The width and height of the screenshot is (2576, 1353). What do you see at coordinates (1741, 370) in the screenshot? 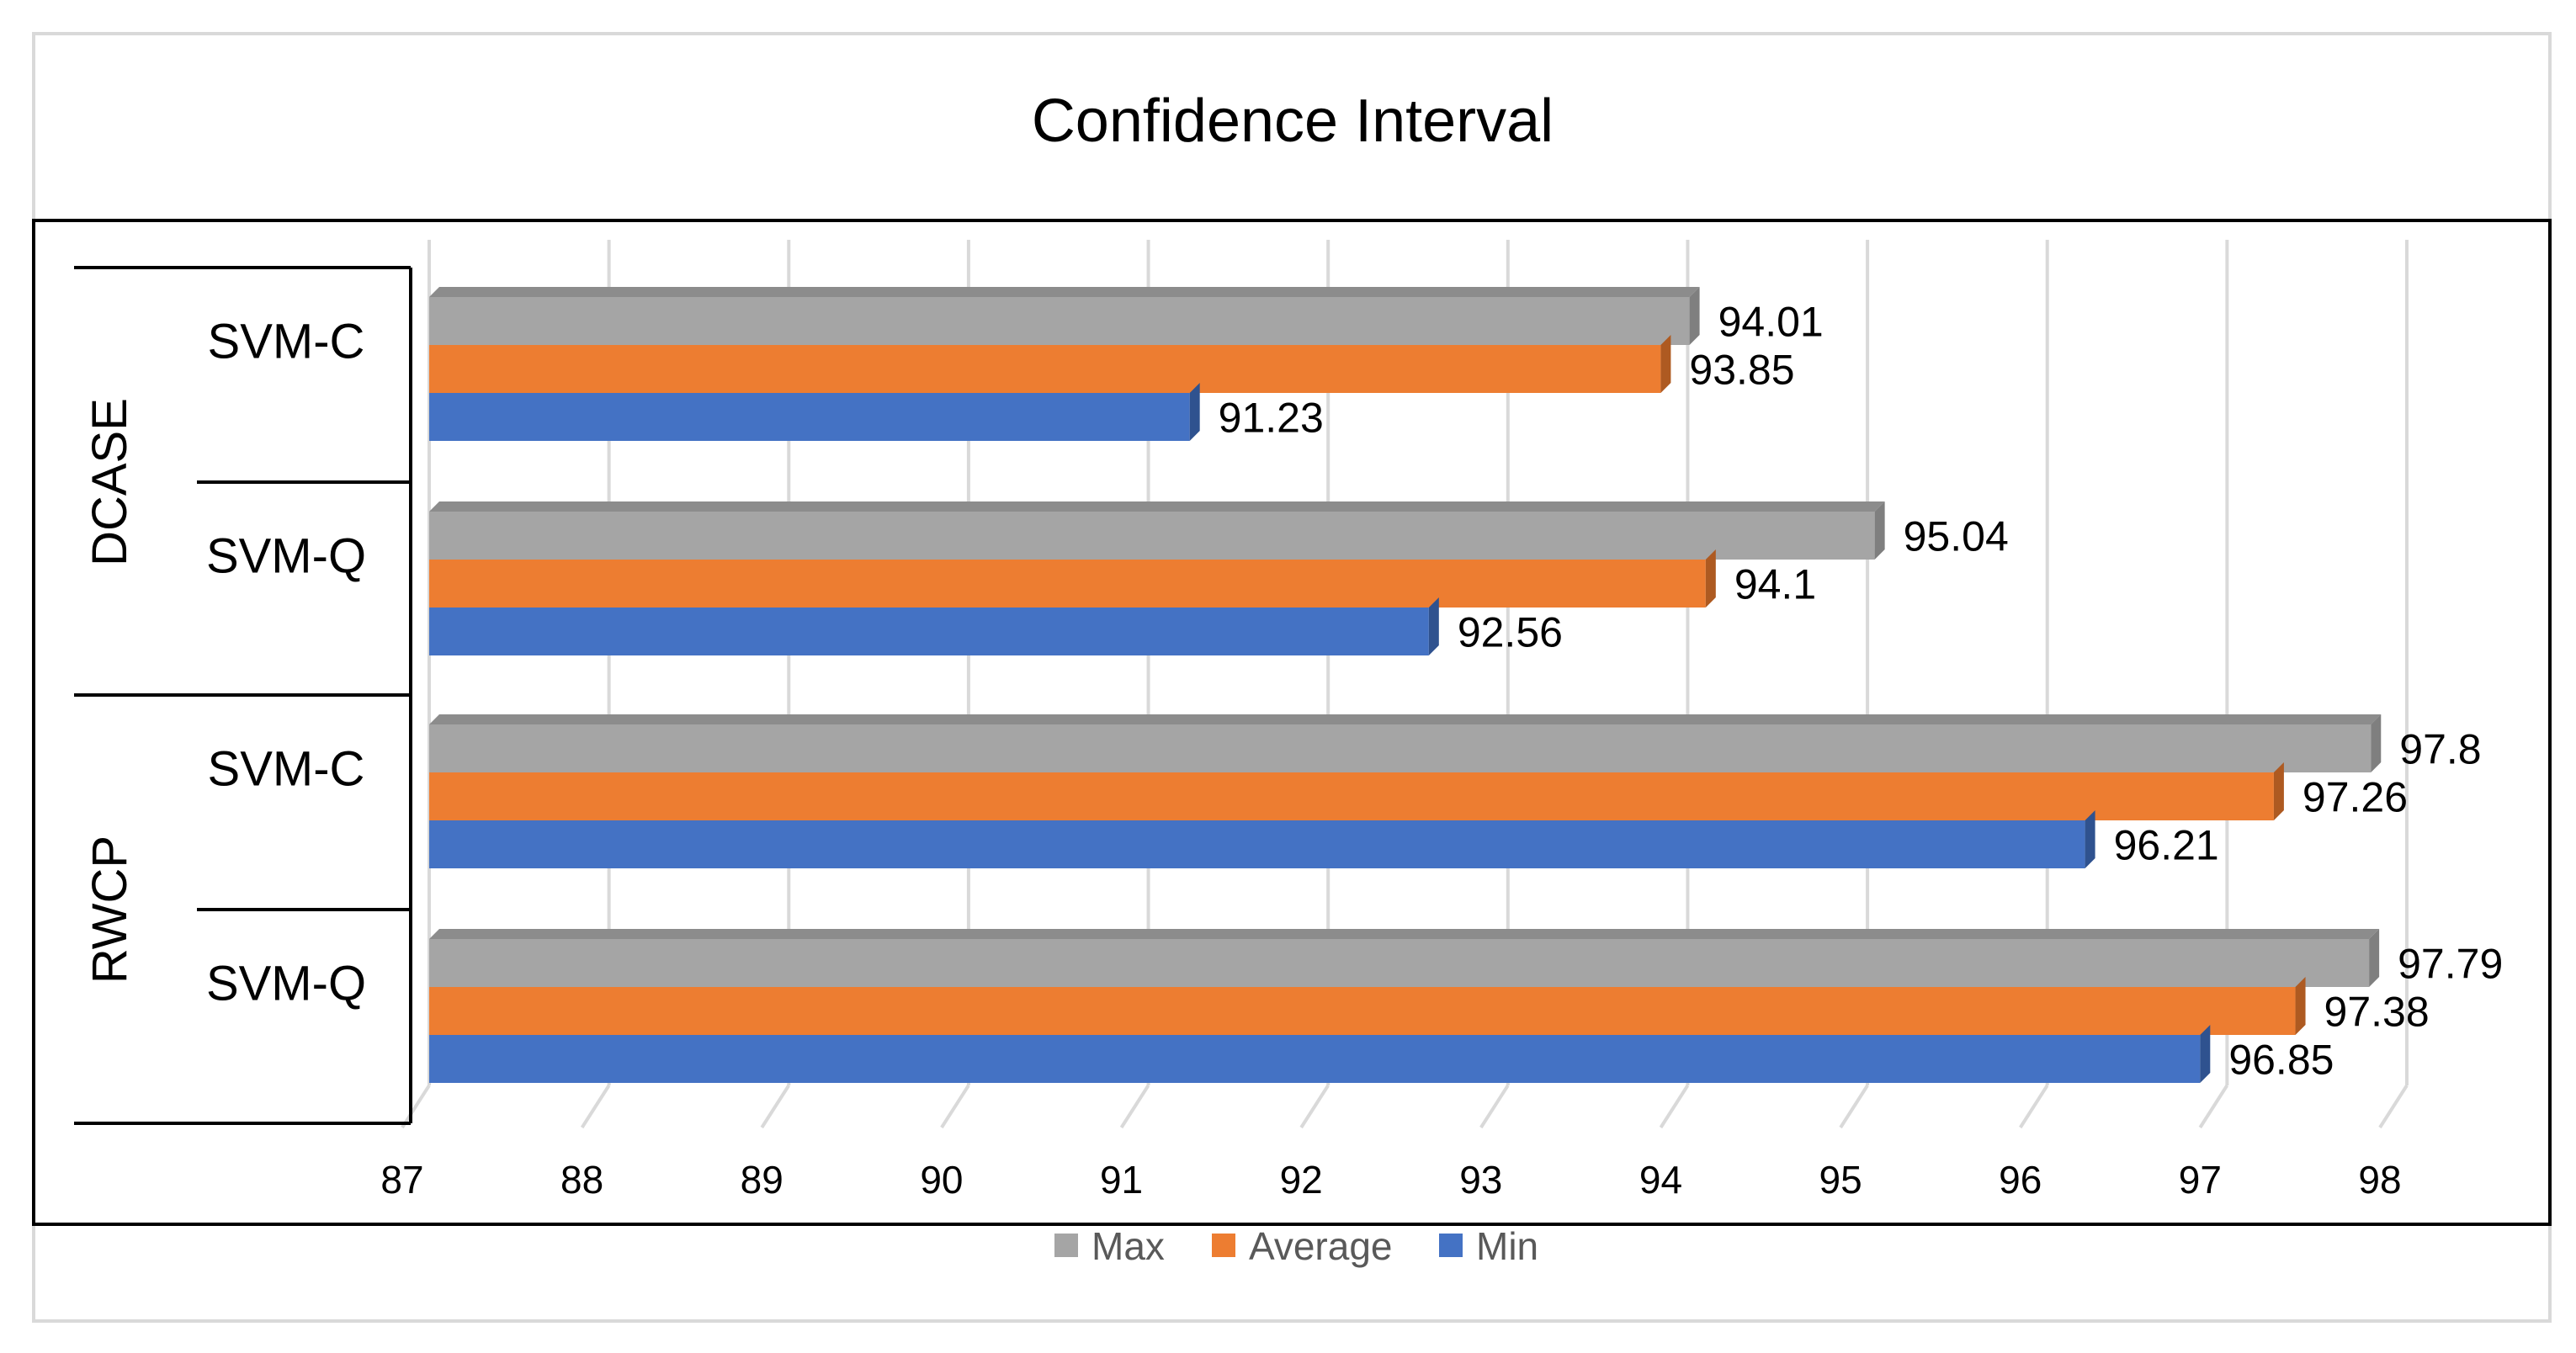
I see `data-label: 93.85` at bounding box center [1741, 370].